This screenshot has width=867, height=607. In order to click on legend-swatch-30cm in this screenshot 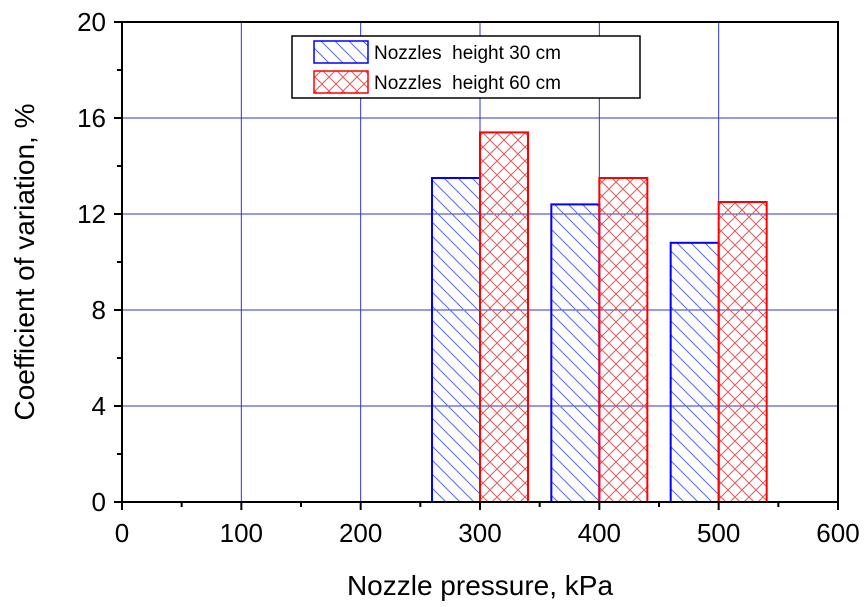, I will do `click(341, 52)`.